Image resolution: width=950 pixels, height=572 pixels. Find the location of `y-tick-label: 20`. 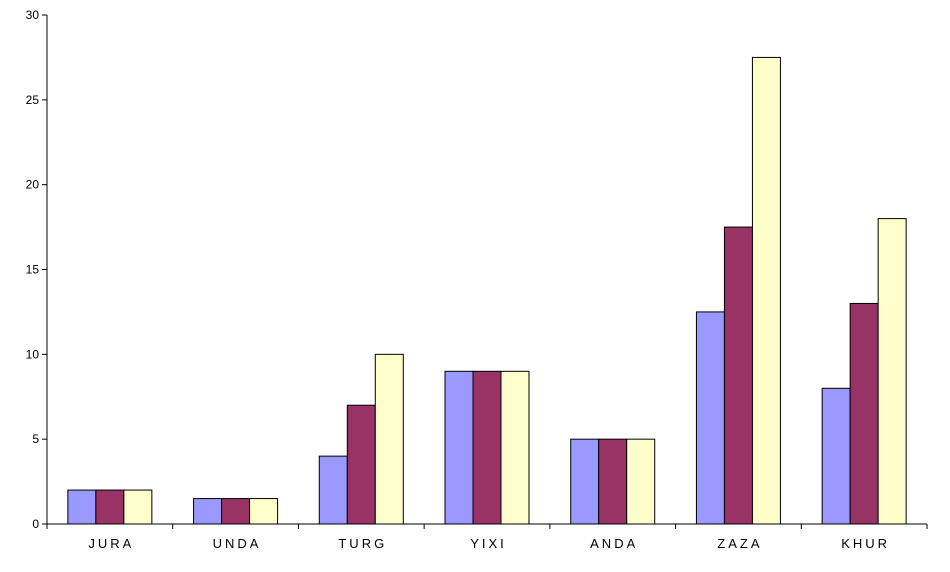

y-tick-label: 20 is located at coordinates (33, 185).